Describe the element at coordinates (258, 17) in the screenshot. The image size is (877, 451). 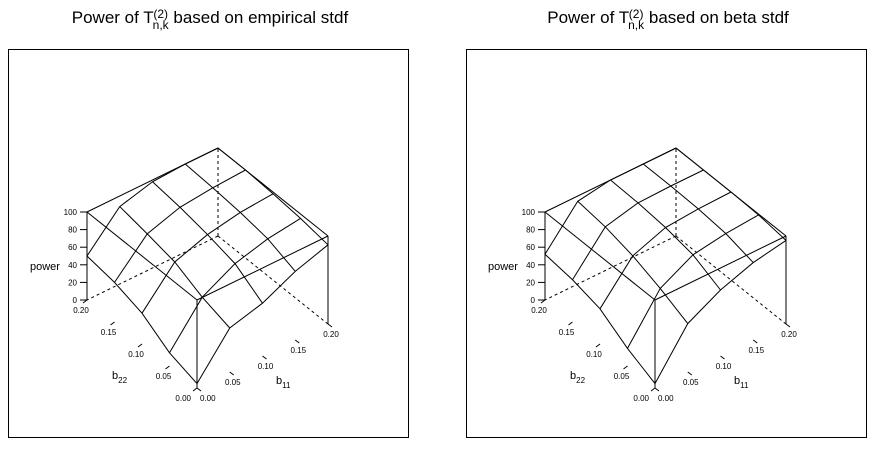
I see `title-rest: based on empirical stdf` at that location.